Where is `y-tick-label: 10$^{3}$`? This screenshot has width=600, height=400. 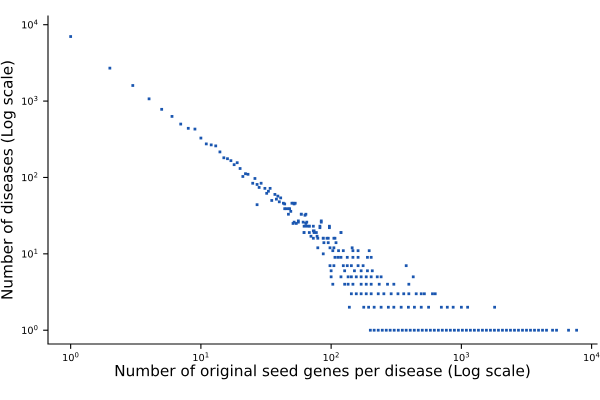 y-tick-label: 10$^{3}$ is located at coordinates (30, 100).